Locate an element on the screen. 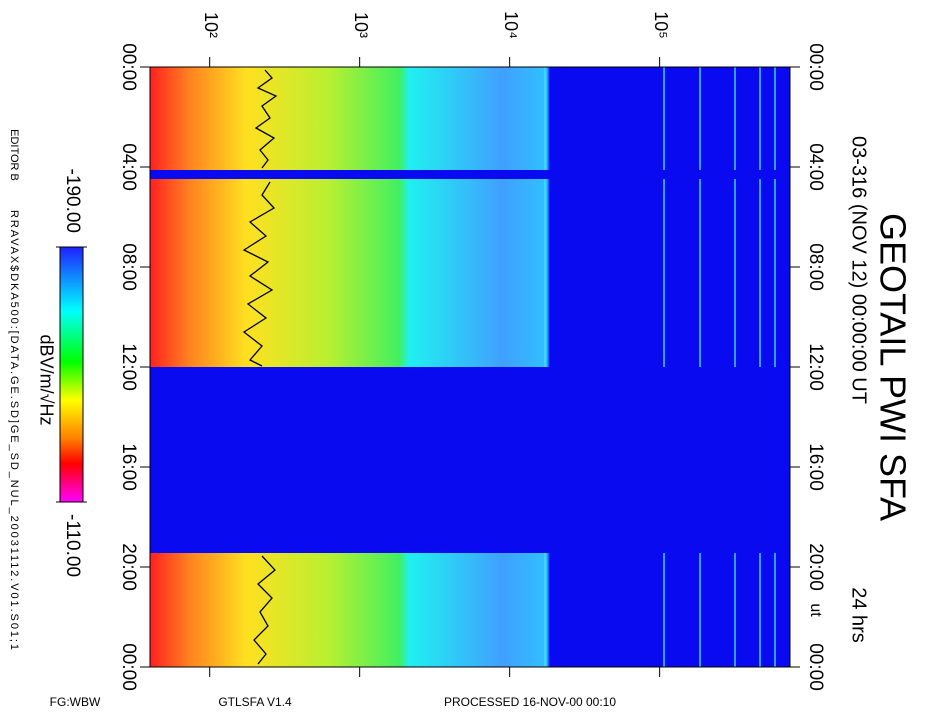  x-tick-label: 10² is located at coordinates (211, 25).